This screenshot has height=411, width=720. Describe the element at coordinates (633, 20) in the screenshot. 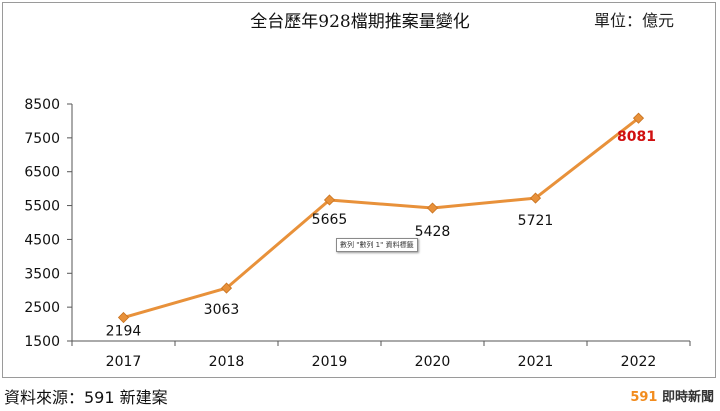

I see `unit-label: 單位：億元` at that location.